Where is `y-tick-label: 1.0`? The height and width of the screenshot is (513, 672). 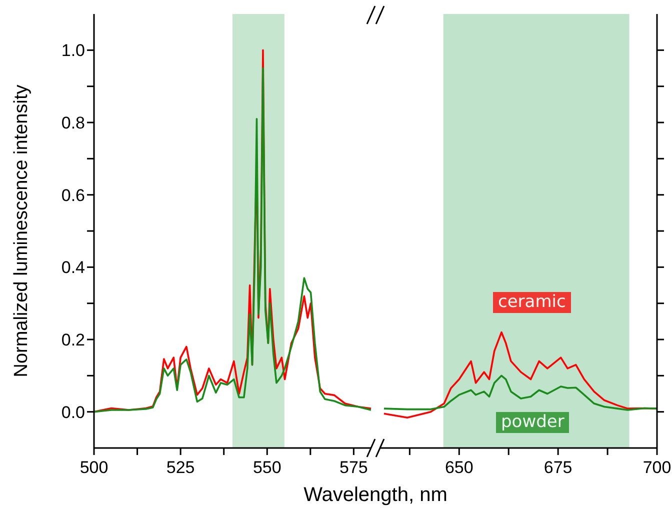 y-tick-label: 1.0 is located at coordinates (73, 50).